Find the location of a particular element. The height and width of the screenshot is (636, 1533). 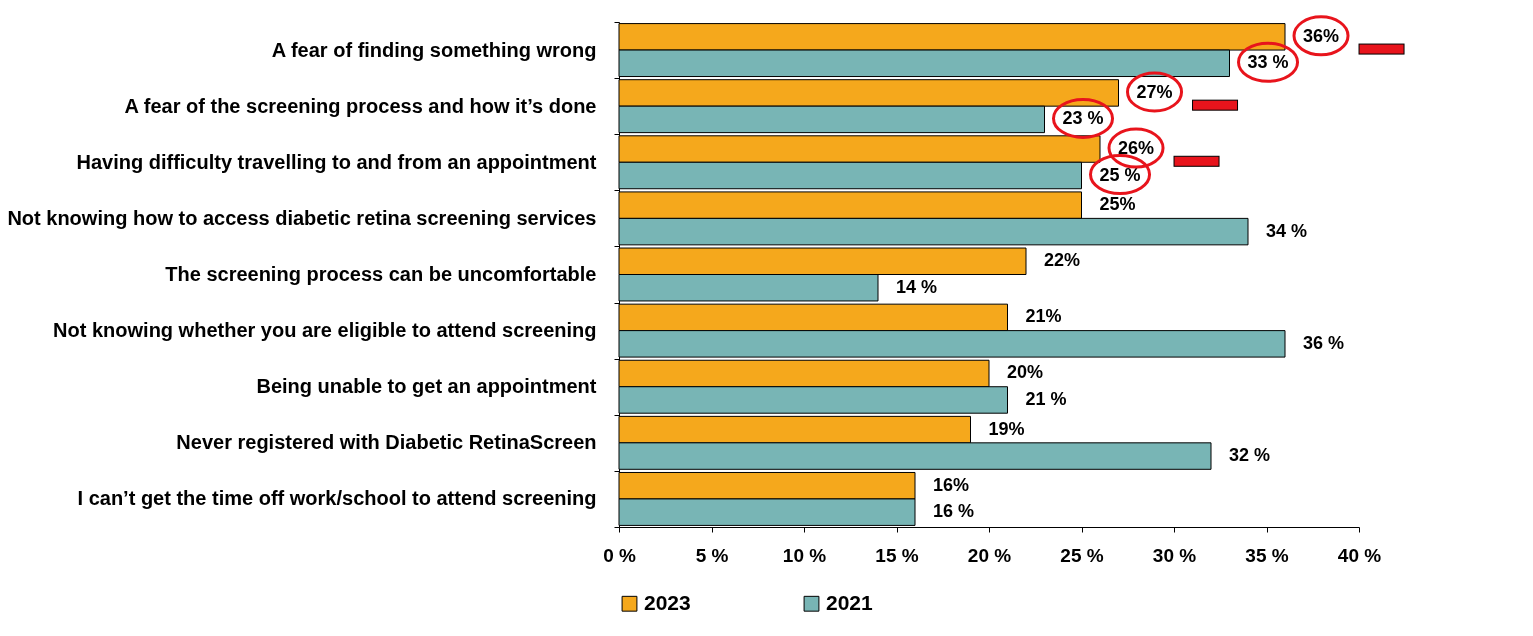

x-tick-label: 30 % is located at coordinates (1174, 555).